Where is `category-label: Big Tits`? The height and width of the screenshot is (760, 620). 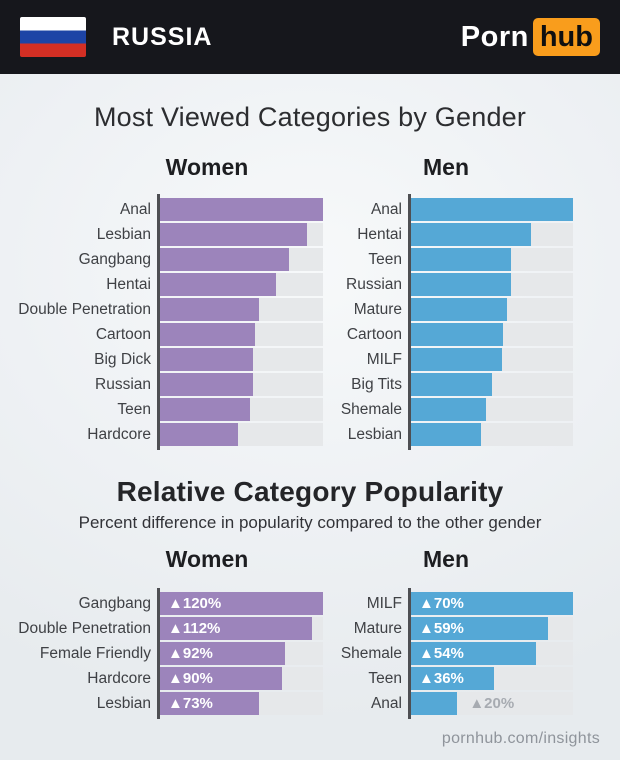
category-label: Big Tits is located at coordinates (376, 384).